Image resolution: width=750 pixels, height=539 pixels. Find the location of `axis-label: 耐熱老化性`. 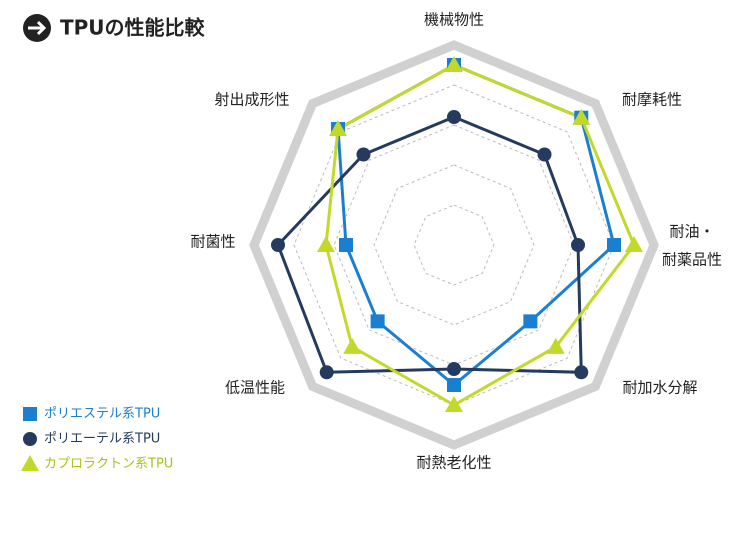

axis-label: 耐熱老化性 is located at coordinates (453, 463).